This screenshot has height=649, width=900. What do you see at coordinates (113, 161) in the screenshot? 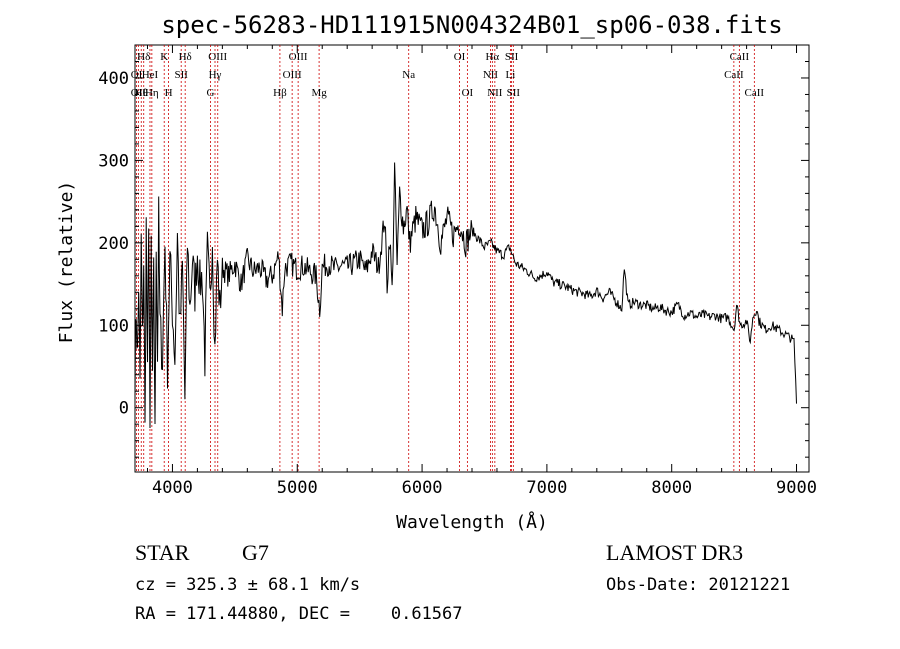
I see `y-tick-label: 300` at bounding box center [113, 161].